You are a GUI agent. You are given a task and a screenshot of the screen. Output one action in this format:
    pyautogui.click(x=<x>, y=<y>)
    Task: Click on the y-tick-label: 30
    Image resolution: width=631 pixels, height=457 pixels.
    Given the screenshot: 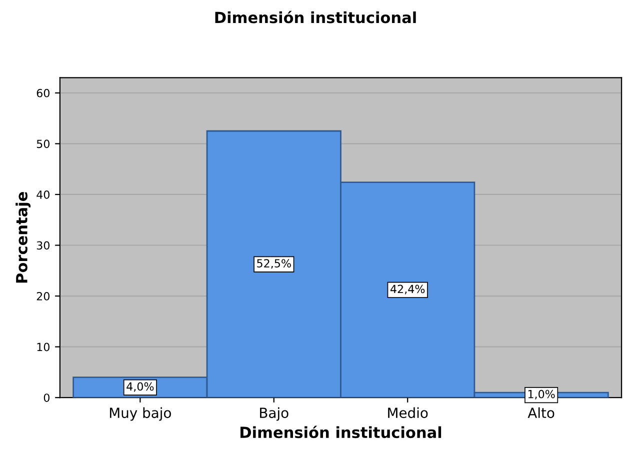 What is the action you would take?
    pyautogui.click(x=43, y=245)
    